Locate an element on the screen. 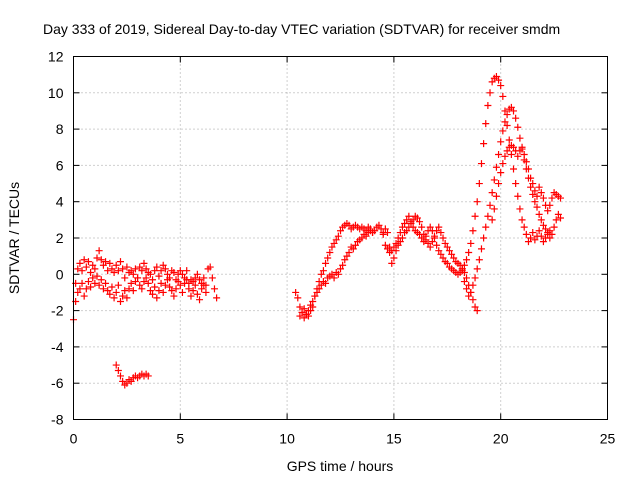 The height and width of the screenshot is (480, 640). y-tick-label: -4 is located at coordinates (57, 347).